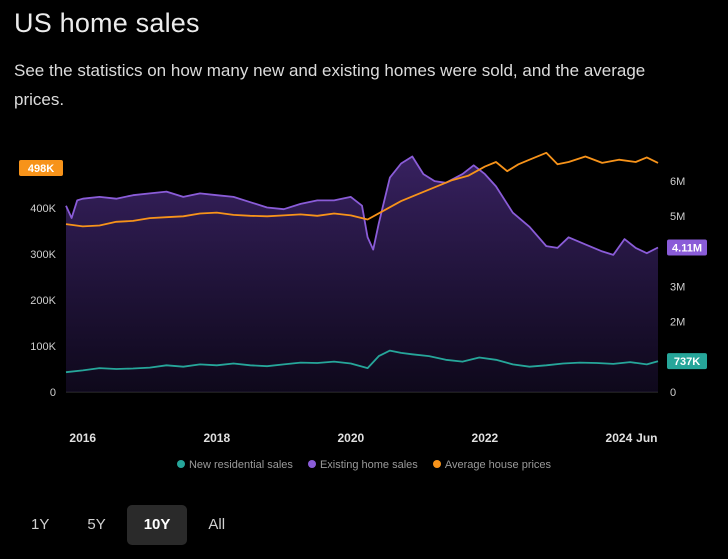 The height and width of the screenshot is (559, 728). Describe the element at coordinates (43, 301) in the screenshot. I see `left-axis-tick-label: 200K` at that location.